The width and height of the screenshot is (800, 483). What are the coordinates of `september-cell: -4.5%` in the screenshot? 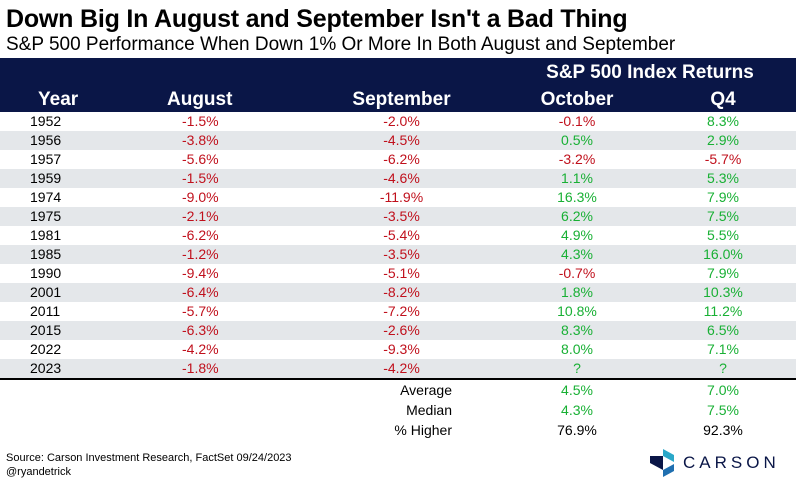 It's located at (401, 140).